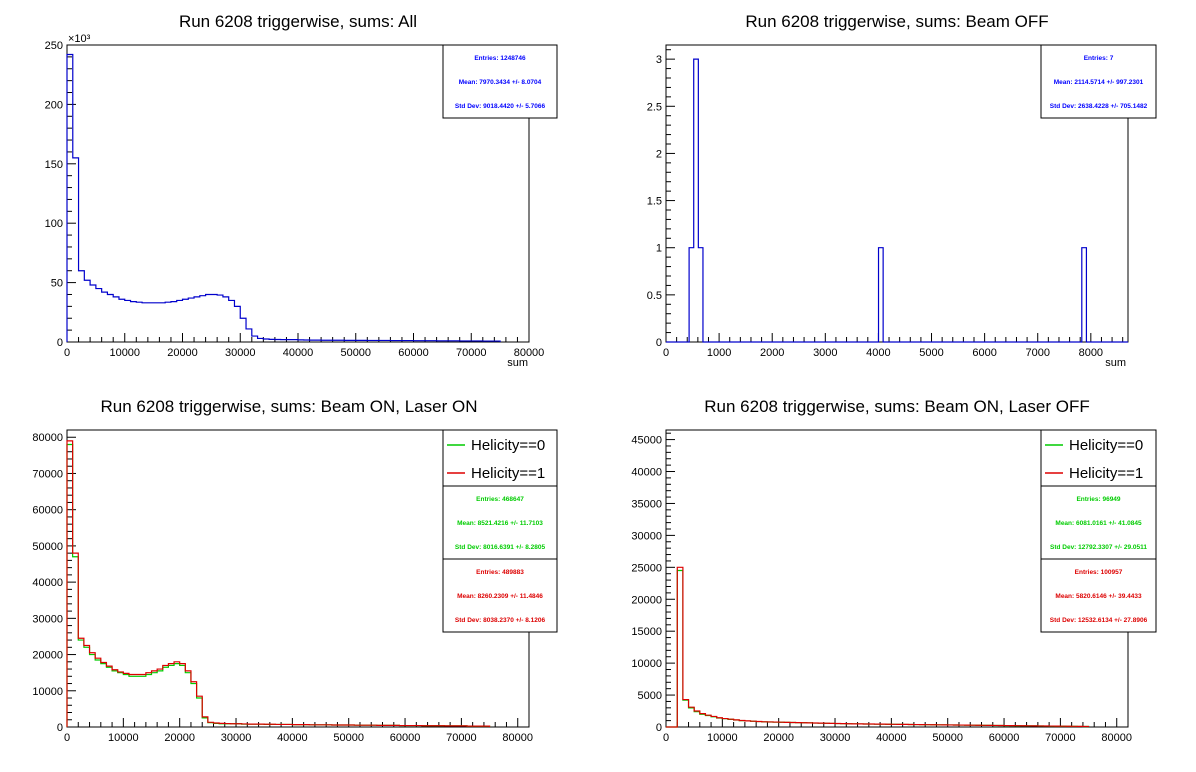 Image resolution: width=1196 pixels, height=772 pixels. I want to click on stats-line: Mean: 8521.4216 +/- 11.7103, so click(500, 523).